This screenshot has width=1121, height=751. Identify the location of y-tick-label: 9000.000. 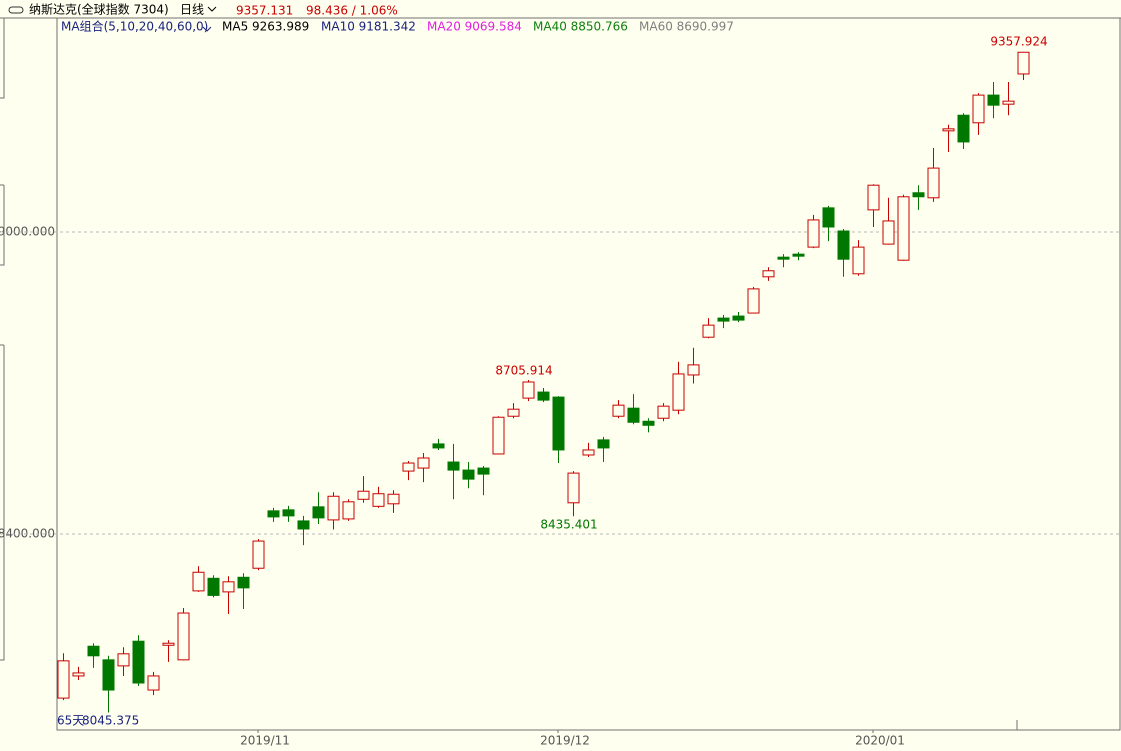
(27, 232).